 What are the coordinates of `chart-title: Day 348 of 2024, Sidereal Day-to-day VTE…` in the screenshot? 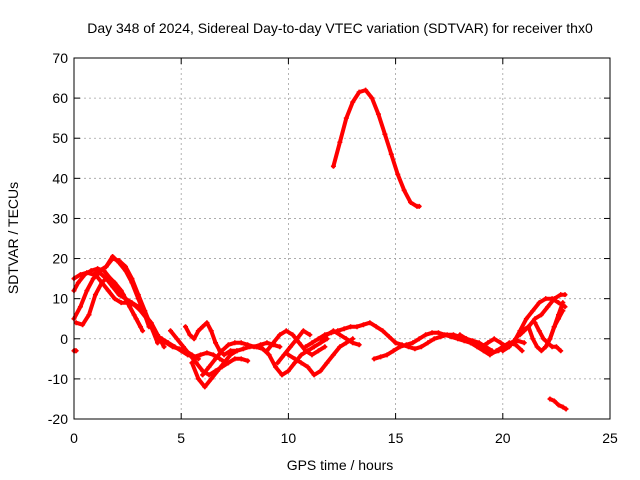 It's located at (340, 28).